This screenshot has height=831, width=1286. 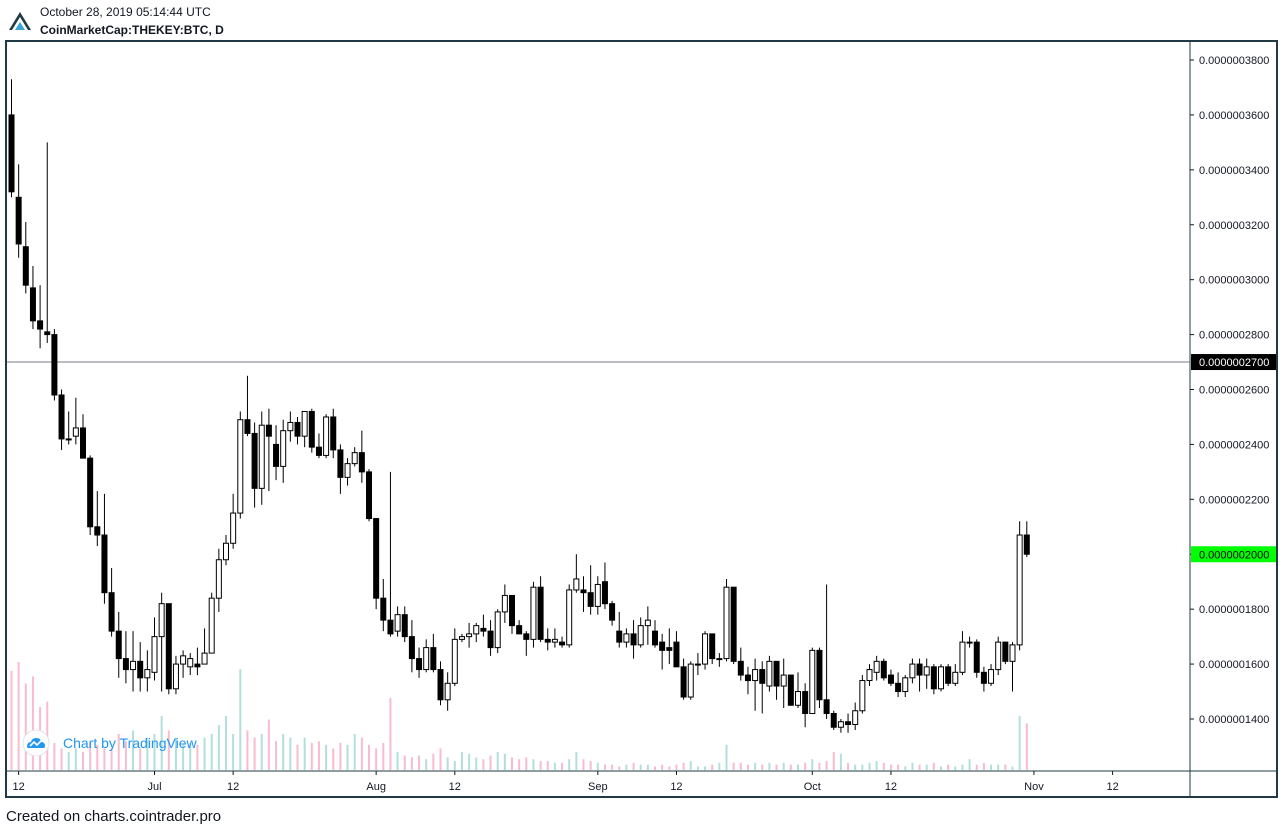 I want to click on price-tick-label: 0.0000002400, so click(x=1234, y=445).